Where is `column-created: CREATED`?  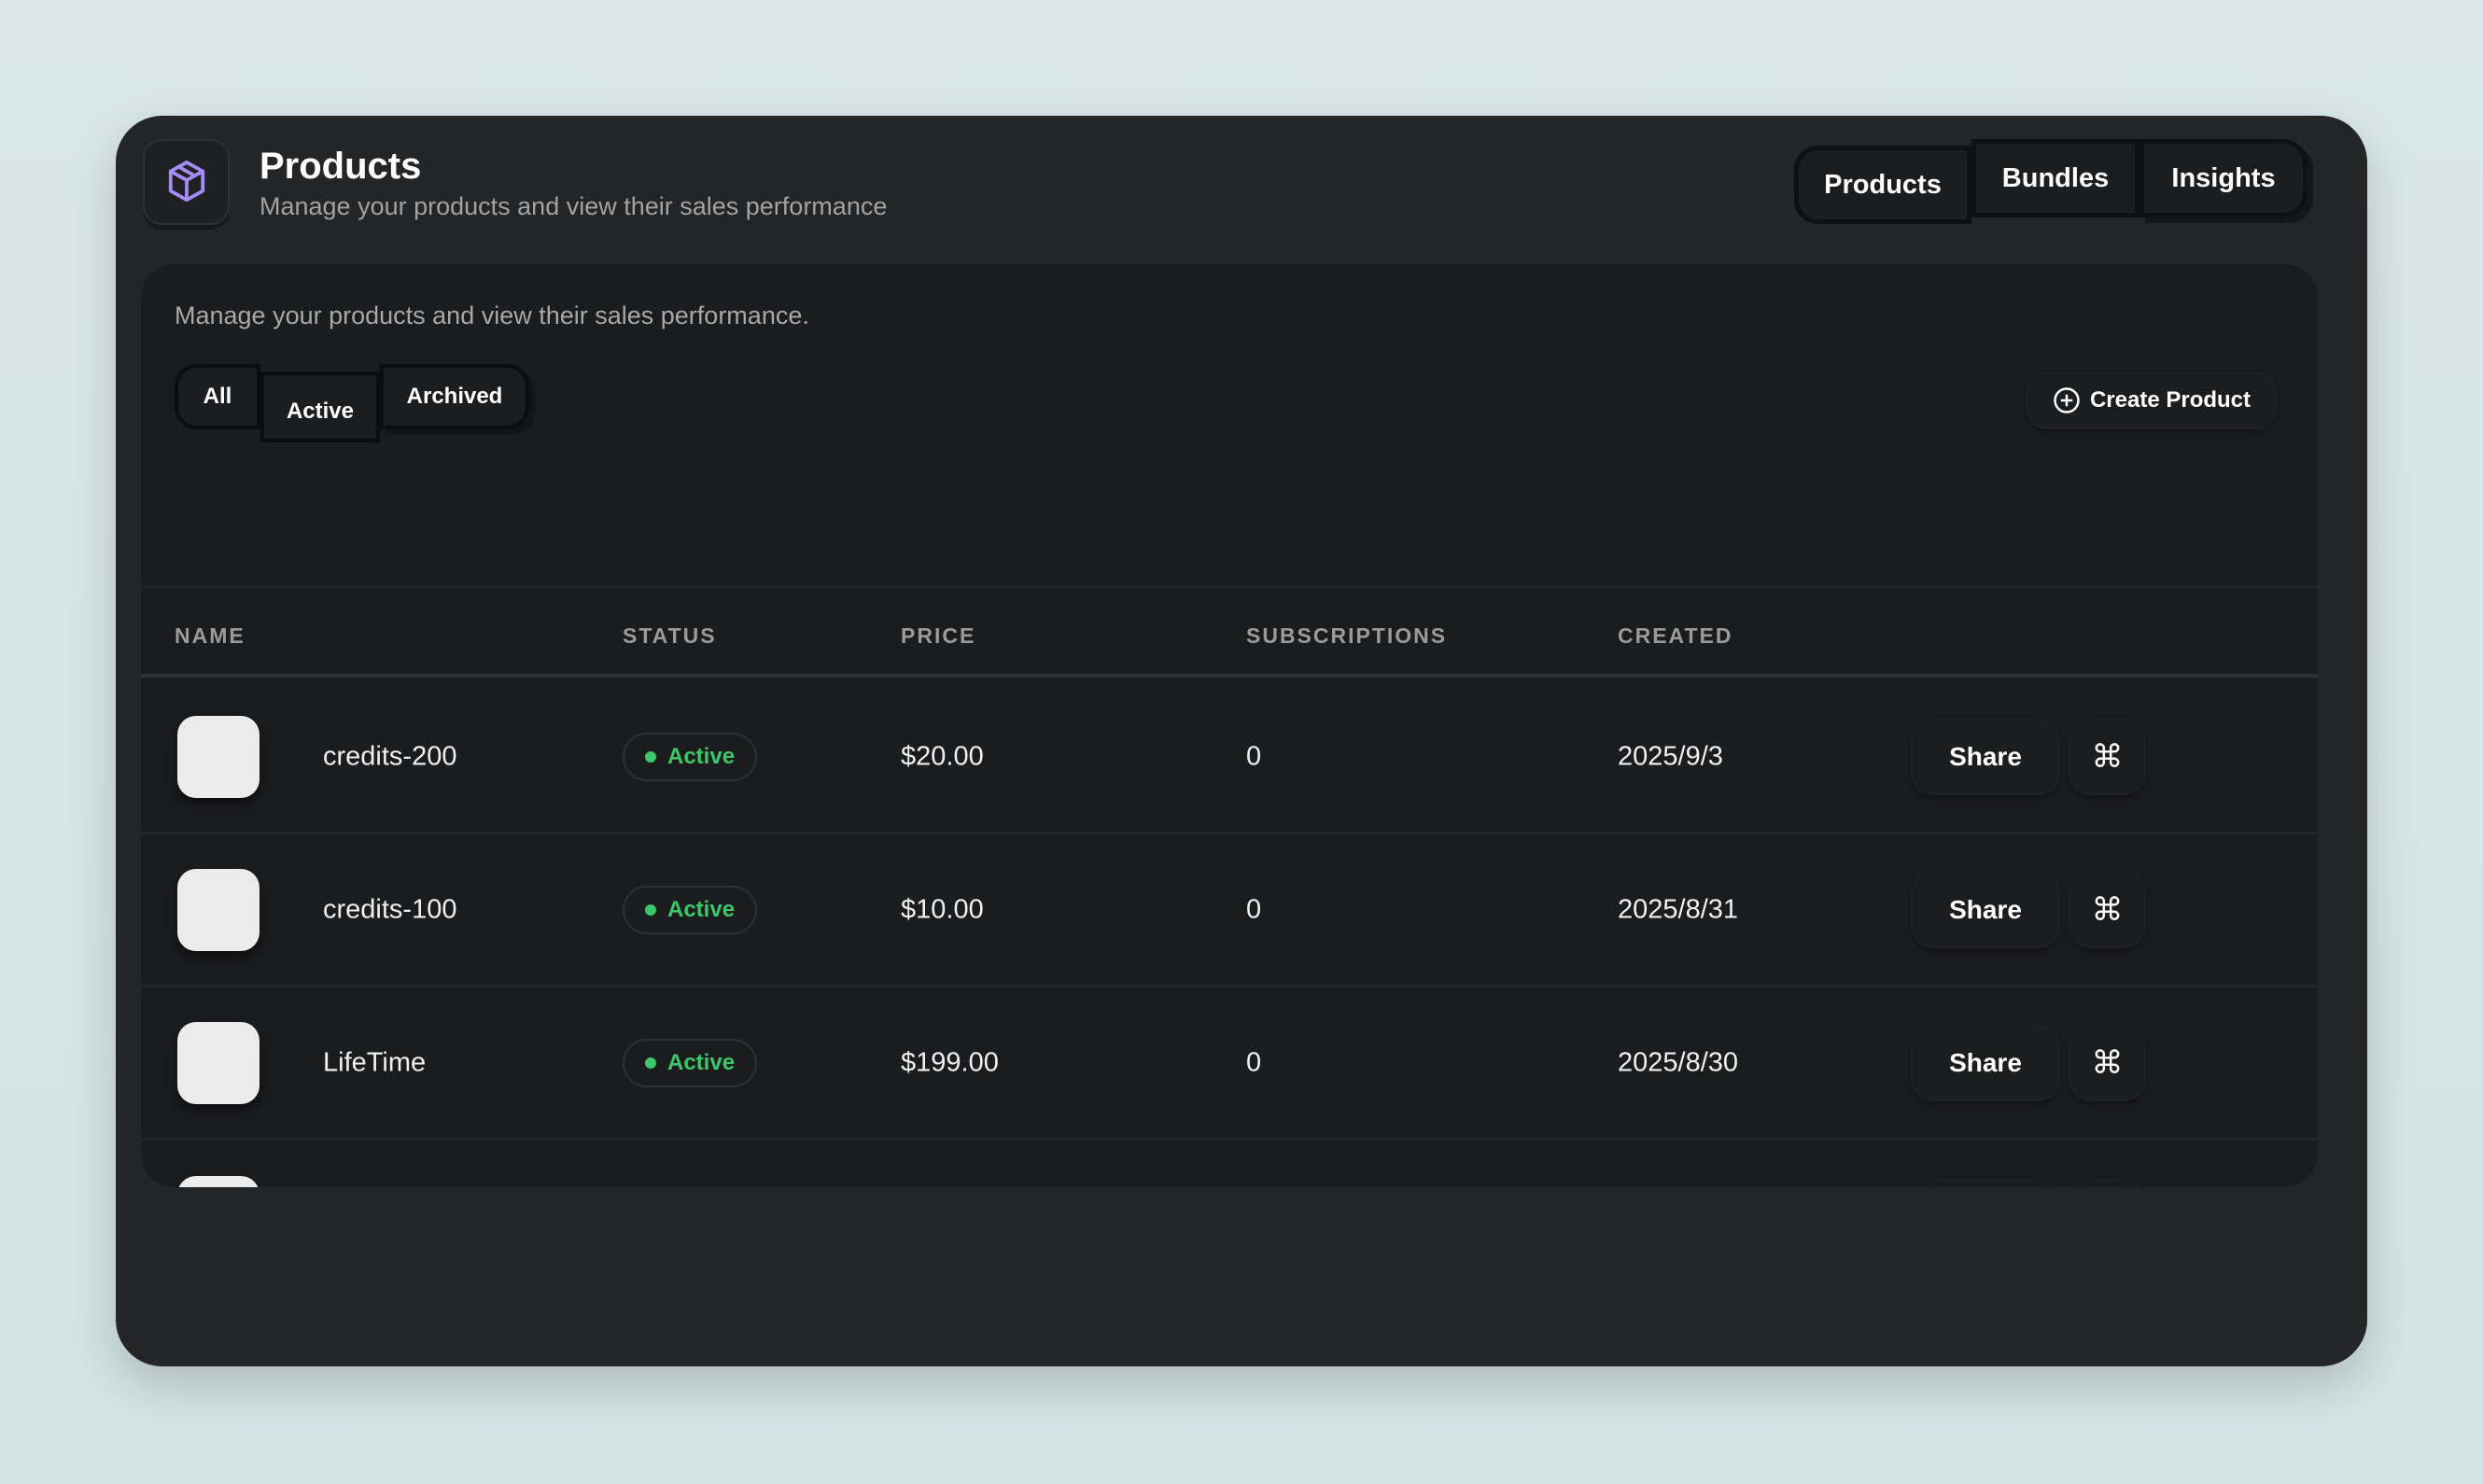
column-created: CREATED is located at coordinates (1675, 635).